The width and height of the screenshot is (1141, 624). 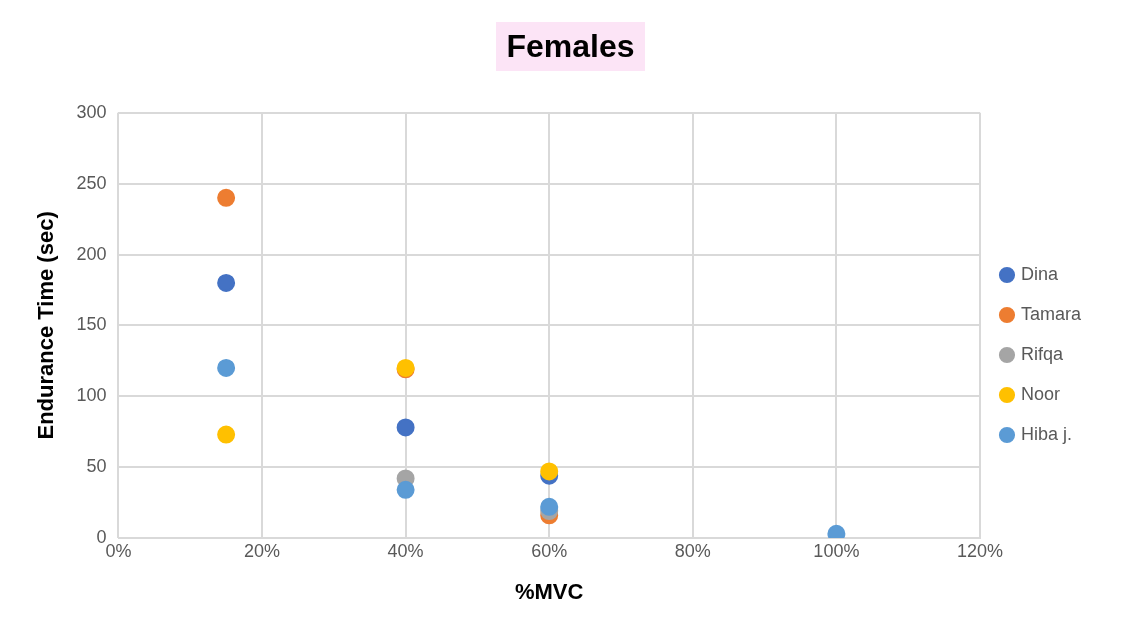 I want to click on y-tick-label: 150, so click(x=91, y=324).